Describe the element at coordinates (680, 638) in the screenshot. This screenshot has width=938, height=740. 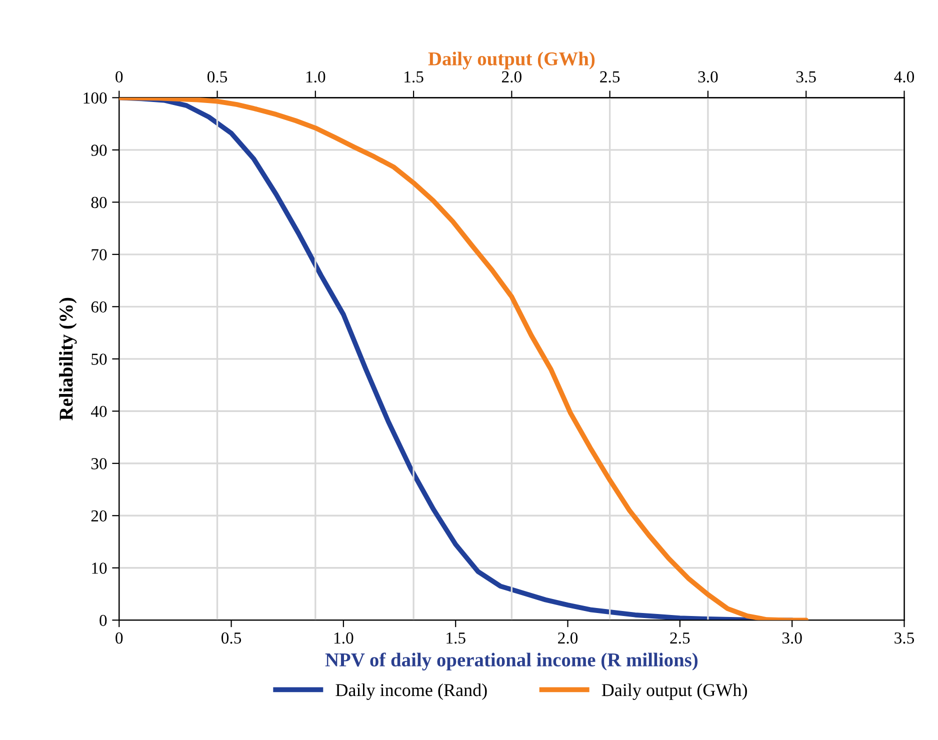
I see `x-tick-label: 2.5` at that location.